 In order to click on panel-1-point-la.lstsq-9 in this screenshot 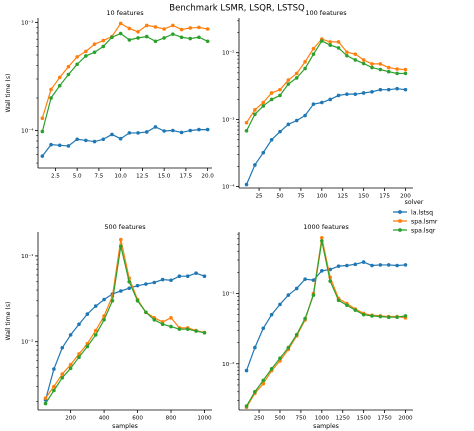, I will do `click(322, 102)`.